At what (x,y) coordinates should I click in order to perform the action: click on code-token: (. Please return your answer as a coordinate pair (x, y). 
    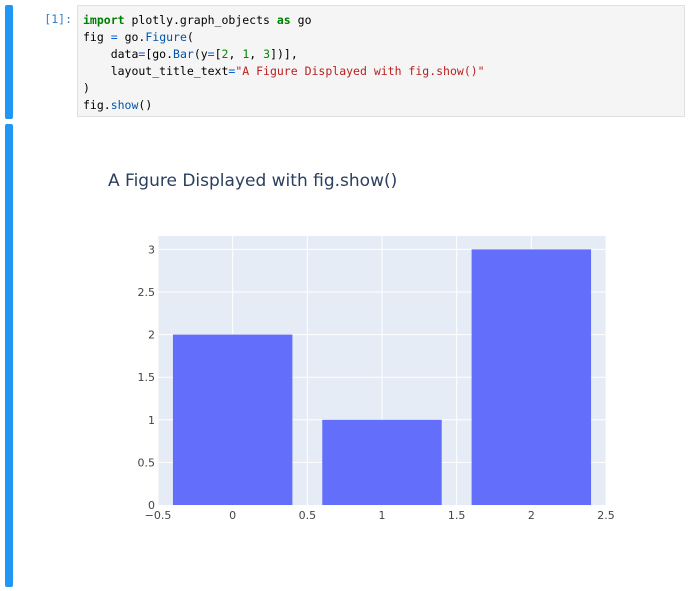
    Looking at the image, I should click on (190, 37).